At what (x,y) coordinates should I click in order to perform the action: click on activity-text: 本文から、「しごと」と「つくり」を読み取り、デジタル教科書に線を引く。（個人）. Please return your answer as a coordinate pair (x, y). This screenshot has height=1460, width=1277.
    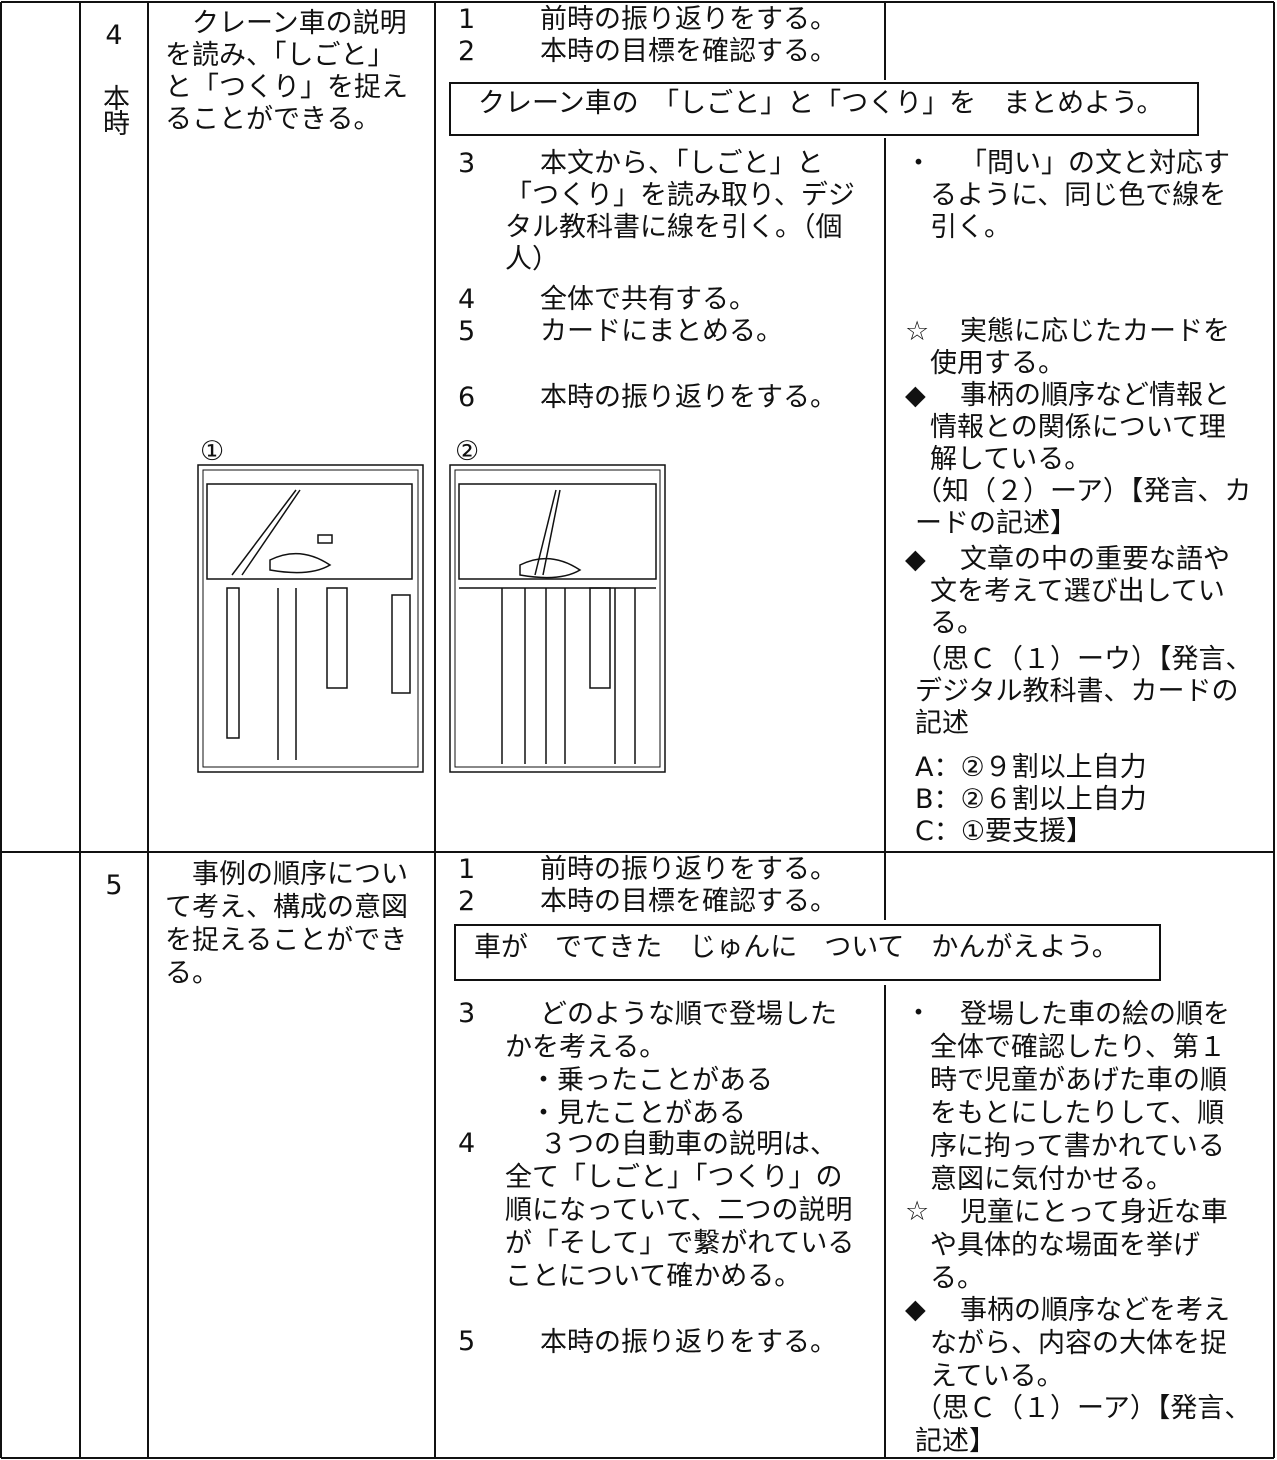
    Looking at the image, I should click on (680, 211).